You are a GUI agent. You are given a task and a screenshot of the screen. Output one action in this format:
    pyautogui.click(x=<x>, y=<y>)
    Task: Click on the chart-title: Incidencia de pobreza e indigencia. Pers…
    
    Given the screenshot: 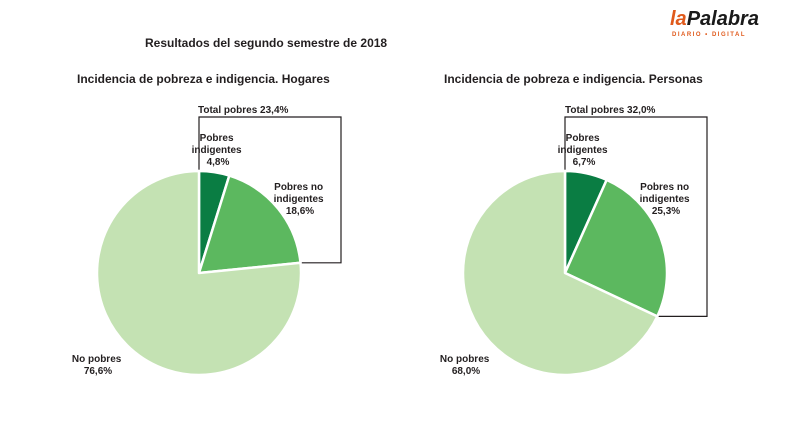 What is the action you would take?
    pyautogui.click(x=573, y=79)
    